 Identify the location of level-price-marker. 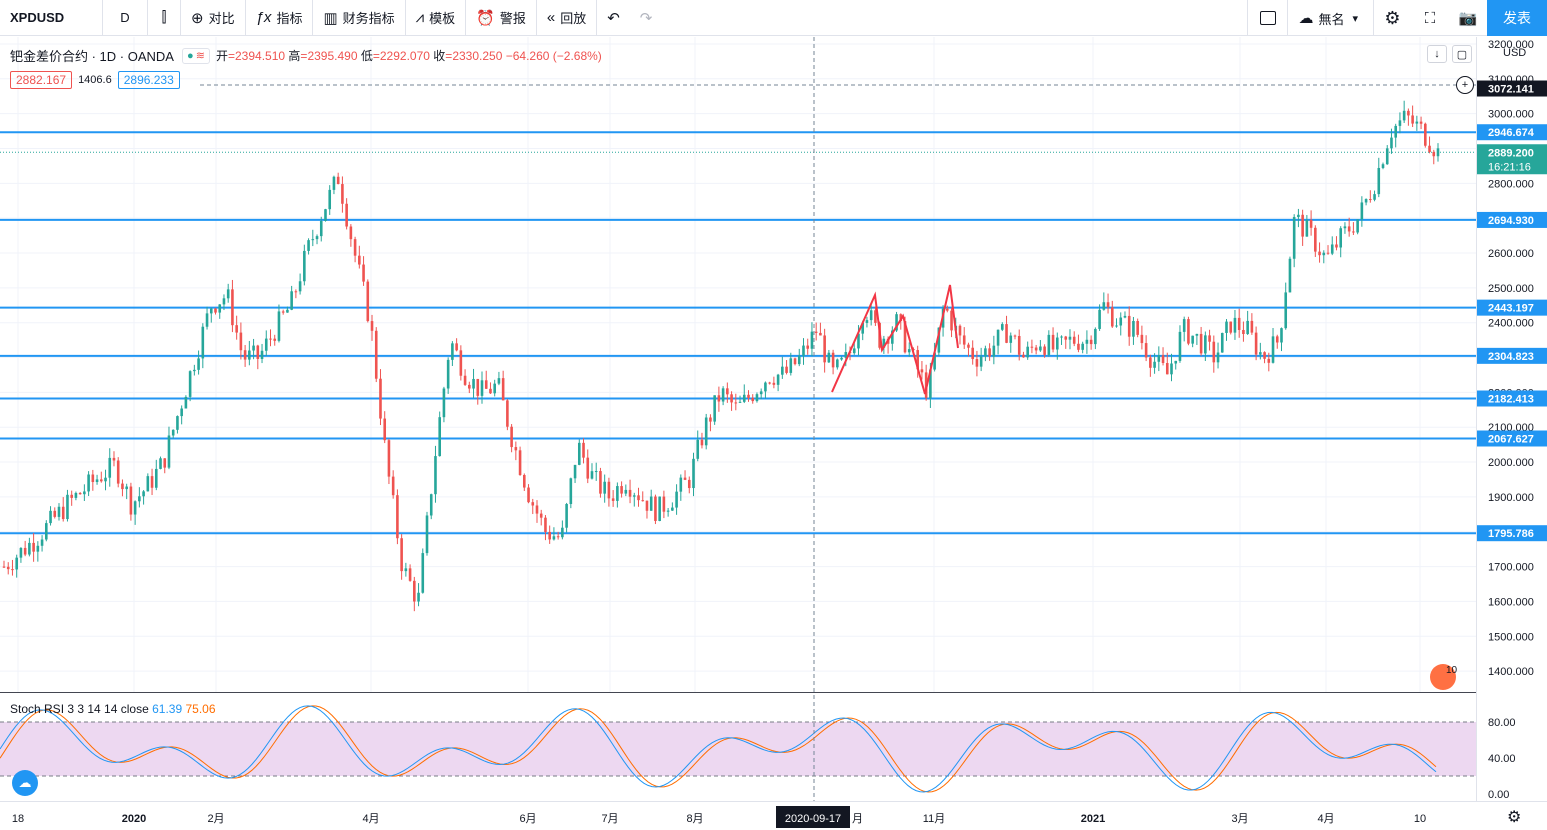
(1512, 355).